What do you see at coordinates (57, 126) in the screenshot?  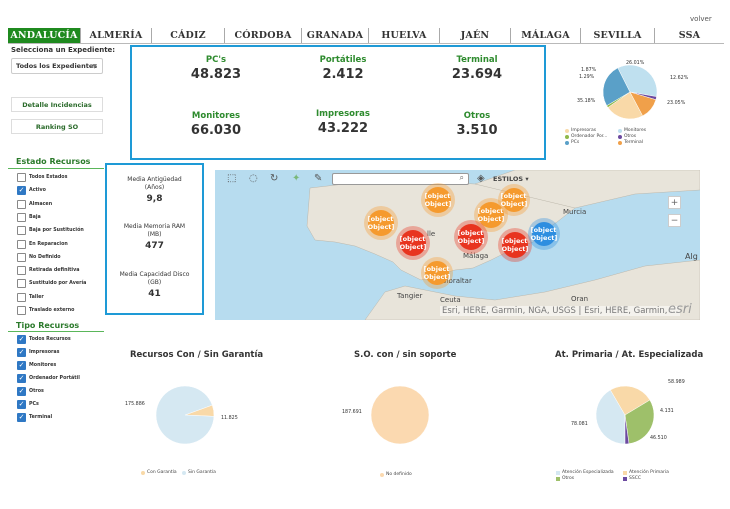 I see `ranking-so-button: Ranking SO` at bounding box center [57, 126].